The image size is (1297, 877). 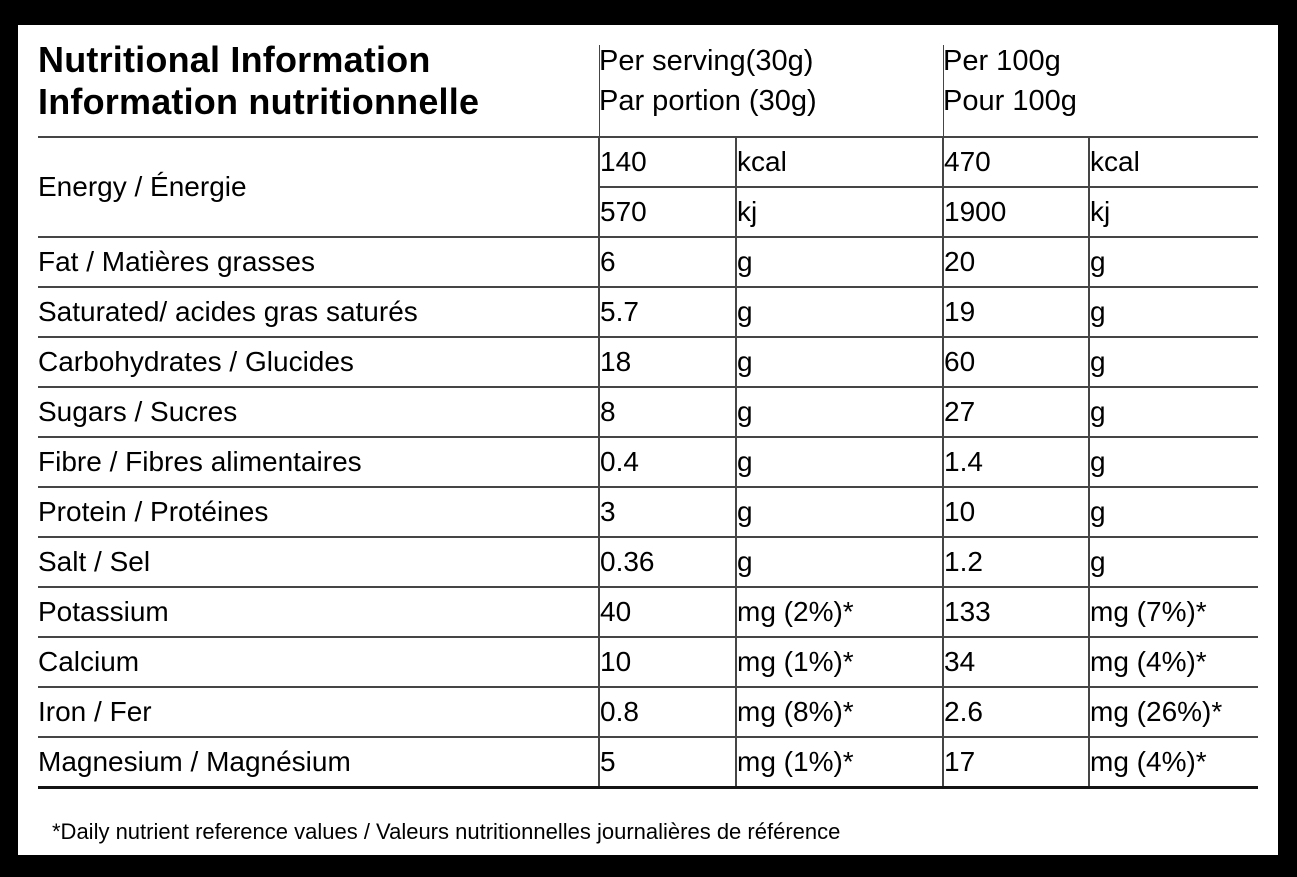 I want to click on per100-value: 1.2, so click(x=1015, y=561).